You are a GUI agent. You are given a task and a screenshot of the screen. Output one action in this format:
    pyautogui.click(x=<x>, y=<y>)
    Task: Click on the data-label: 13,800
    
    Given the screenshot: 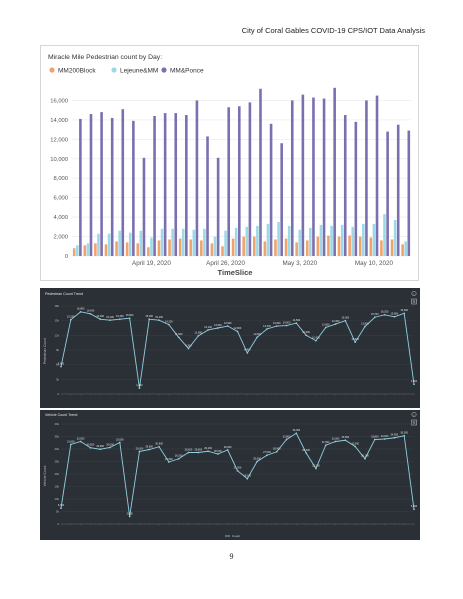 What is the action you would take?
    pyautogui.click(x=365, y=323)
    